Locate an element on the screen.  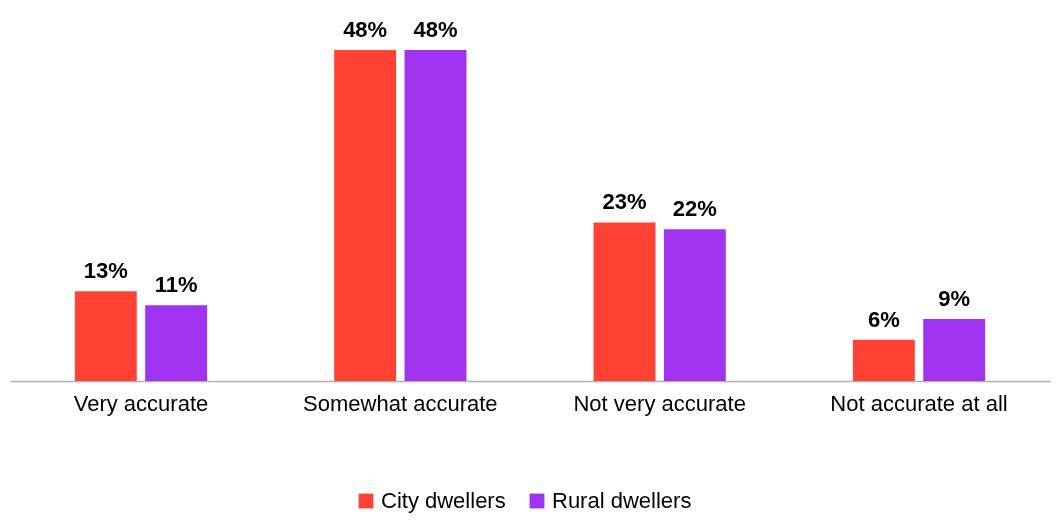
data-label: 11% is located at coordinates (176, 285).